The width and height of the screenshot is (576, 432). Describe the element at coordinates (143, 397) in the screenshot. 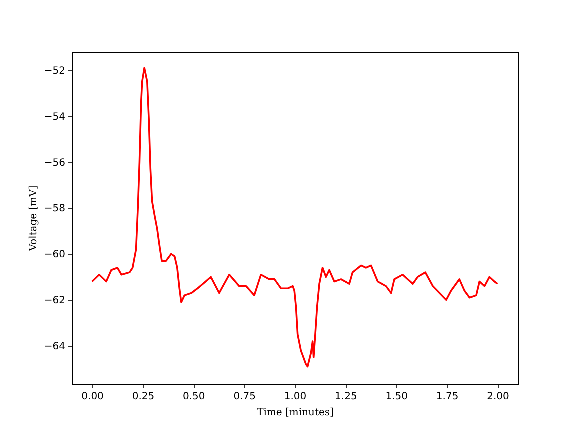

I see `x-tick-label: 0.25` at that location.